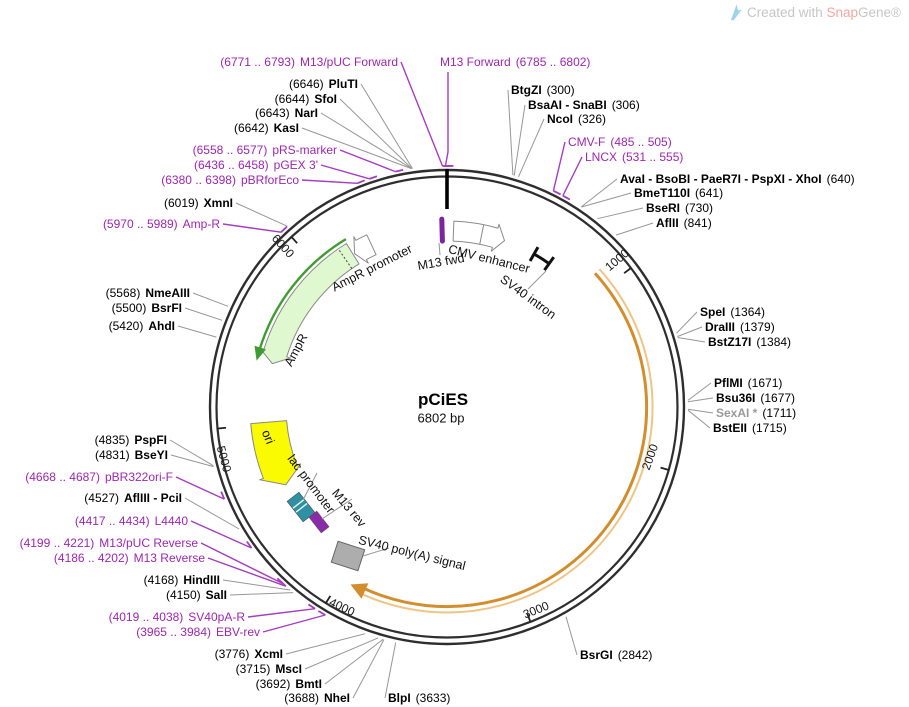 Image resolution: width=909 pixels, height=707 pixels. What do you see at coordinates (138, 477) in the screenshot?
I see `site-name: pBR322ori-F` at bounding box center [138, 477].